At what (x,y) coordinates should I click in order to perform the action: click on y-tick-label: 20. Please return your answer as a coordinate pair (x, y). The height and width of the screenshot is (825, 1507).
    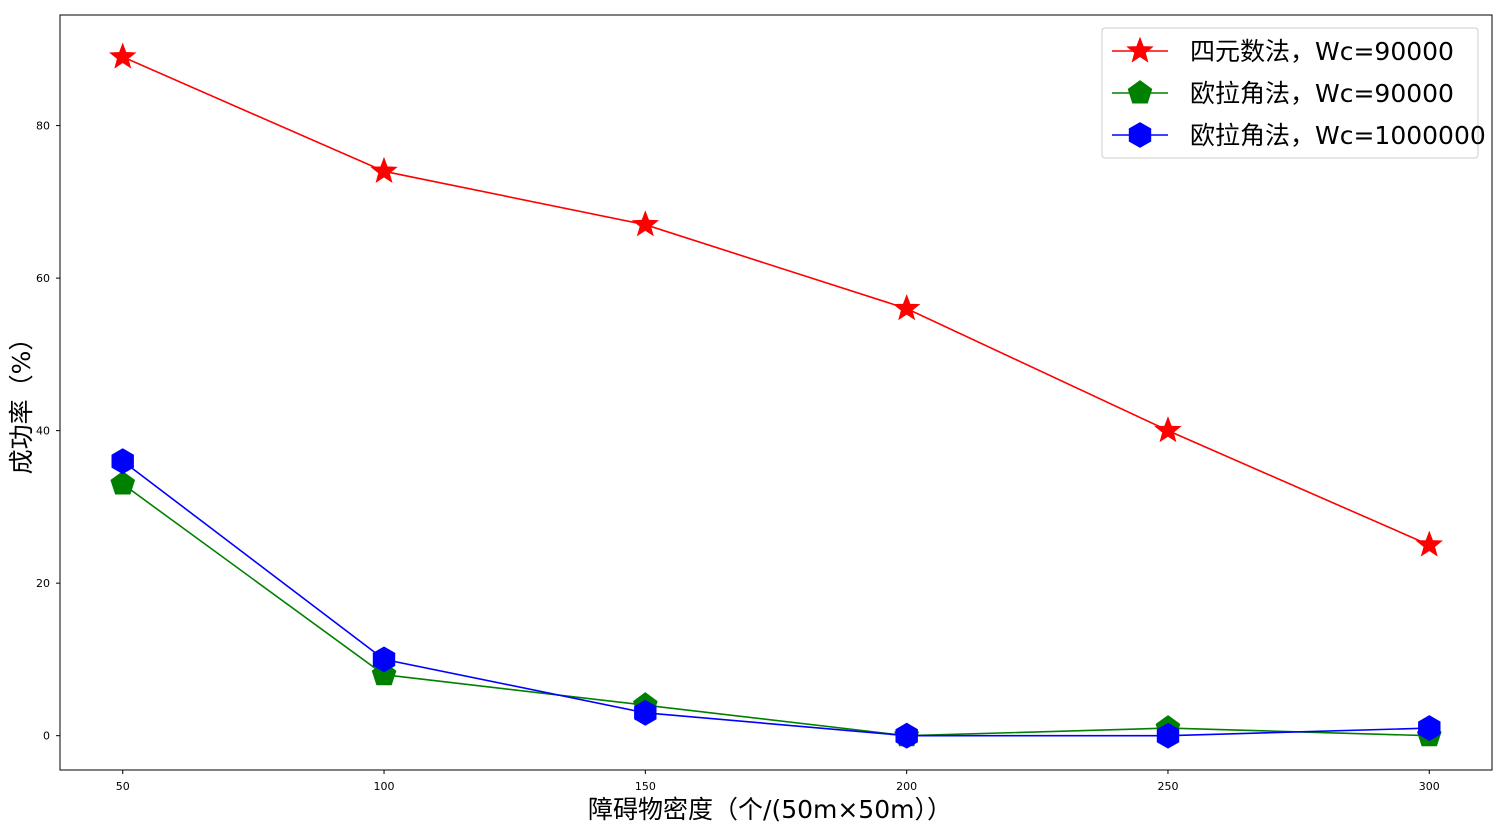
    Looking at the image, I should click on (43, 583).